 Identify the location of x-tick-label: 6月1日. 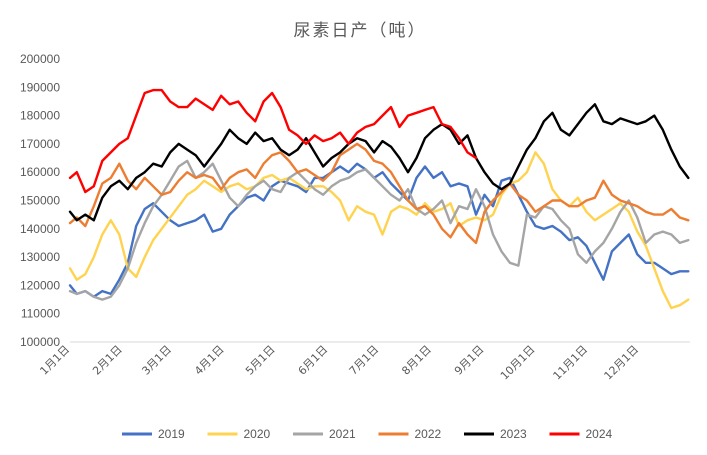
(313, 360).